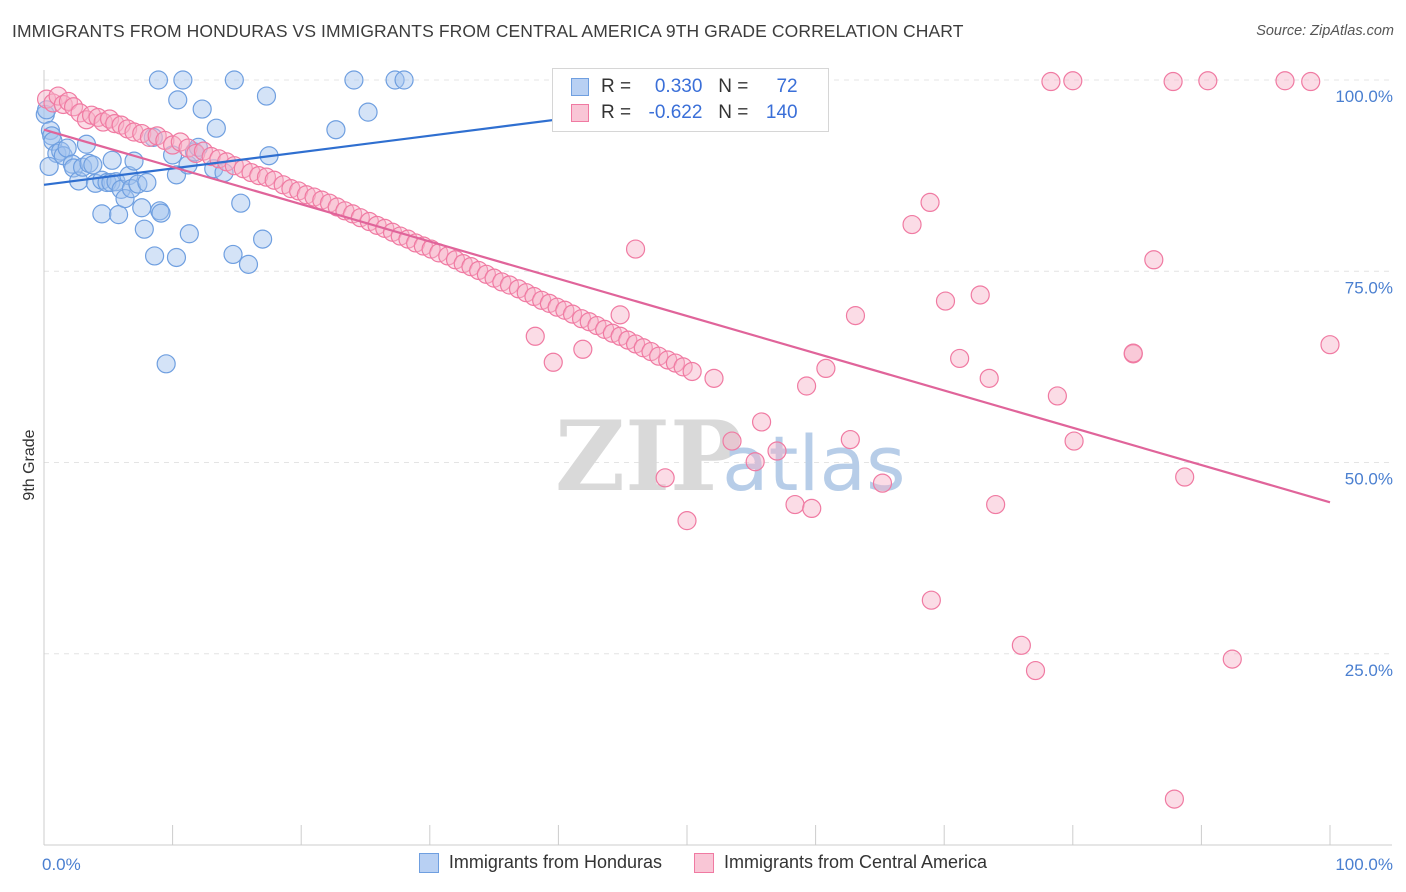 This screenshot has width=1406, height=892. I want to click on x-tick-label: 0.0%, so click(61, 864).